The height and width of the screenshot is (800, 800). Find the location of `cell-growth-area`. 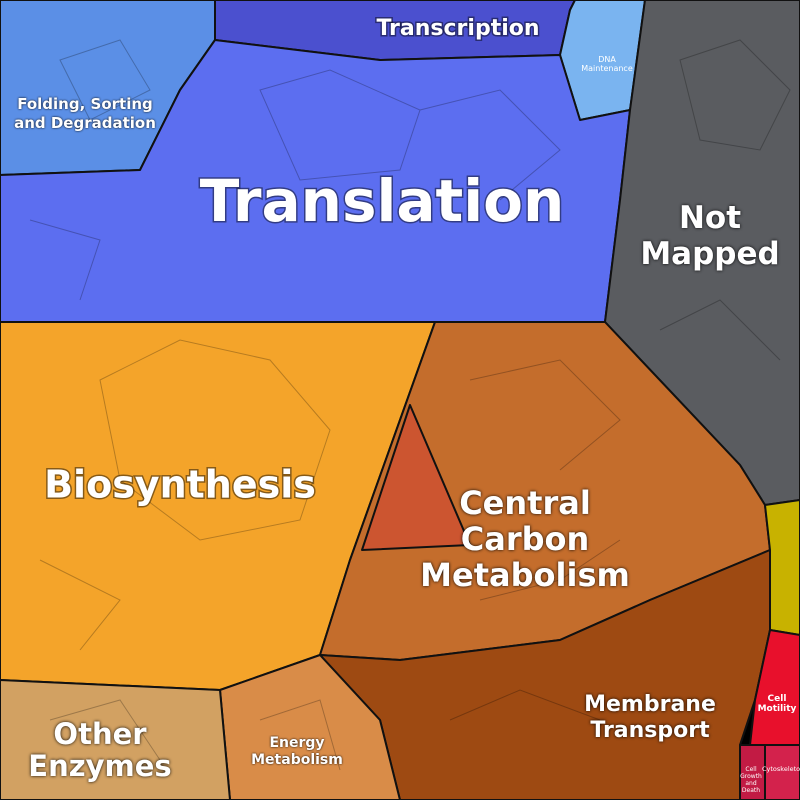

cell-growth-area is located at coordinates (752, 772).